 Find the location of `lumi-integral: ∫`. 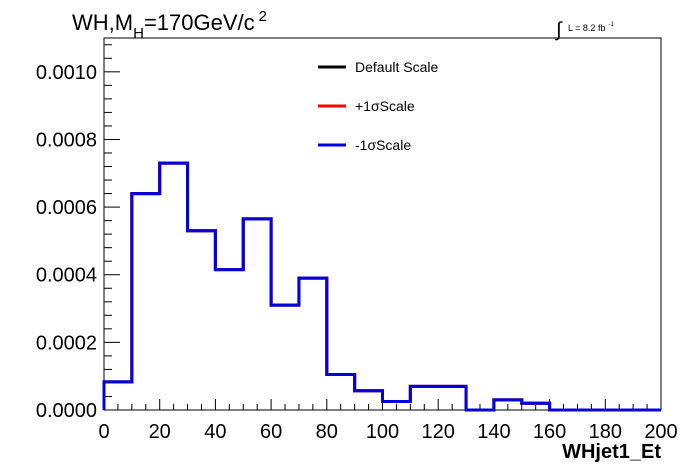

lumi-integral: ∫ is located at coordinates (559, 30).